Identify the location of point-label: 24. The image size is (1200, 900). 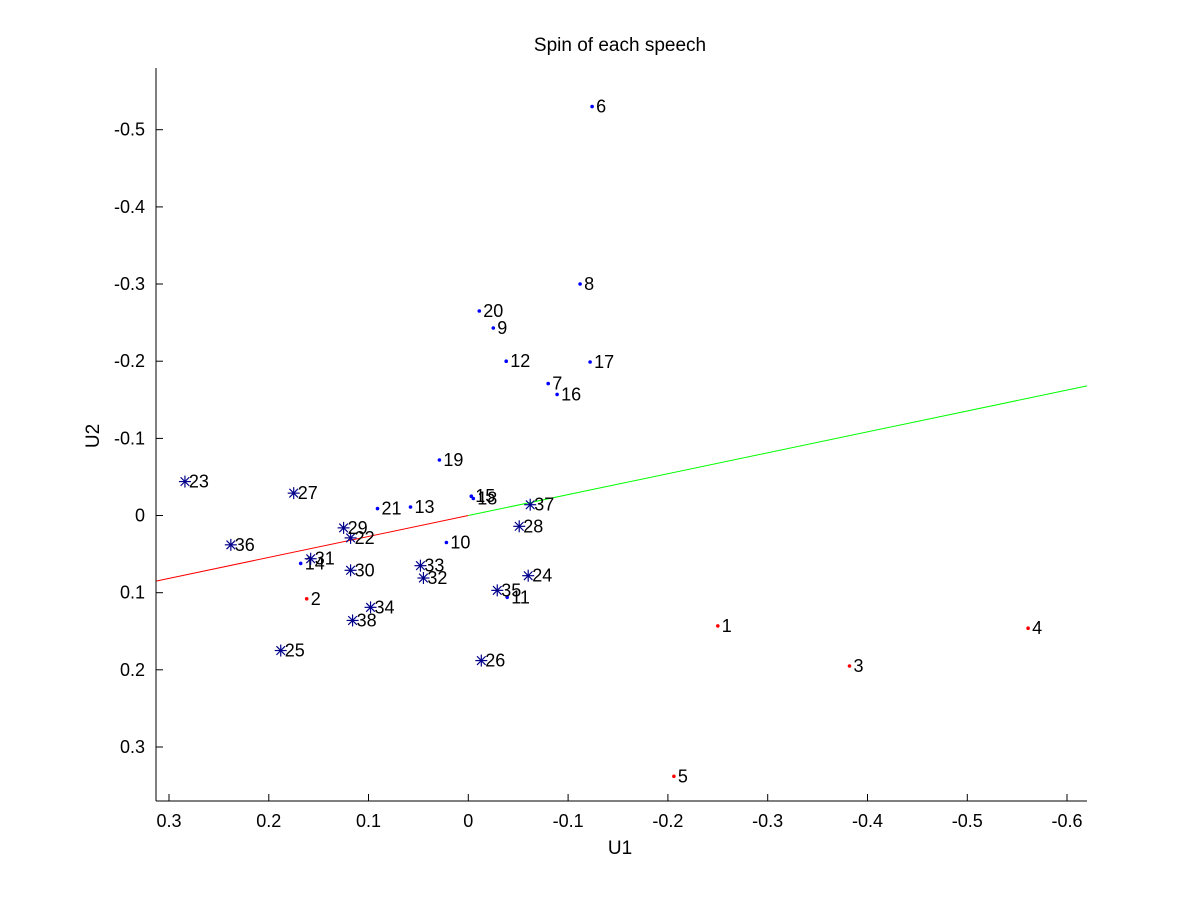
(542, 576).